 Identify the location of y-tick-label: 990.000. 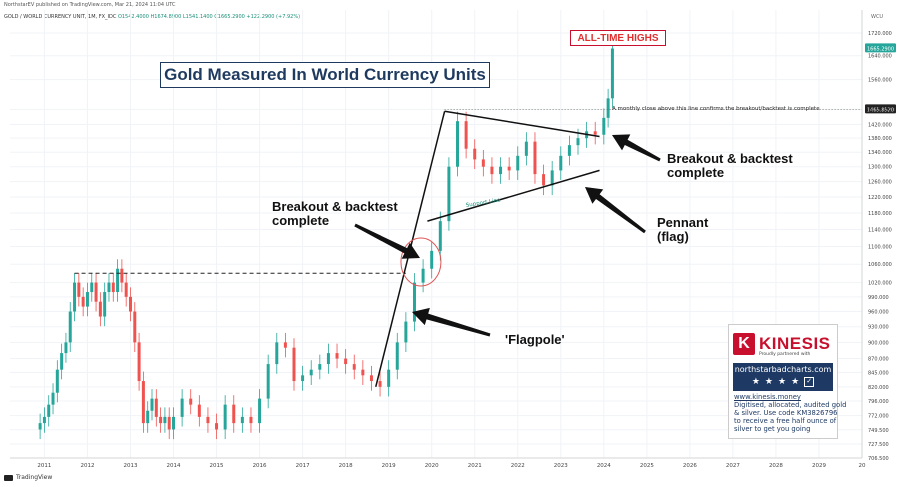
(878, 298).